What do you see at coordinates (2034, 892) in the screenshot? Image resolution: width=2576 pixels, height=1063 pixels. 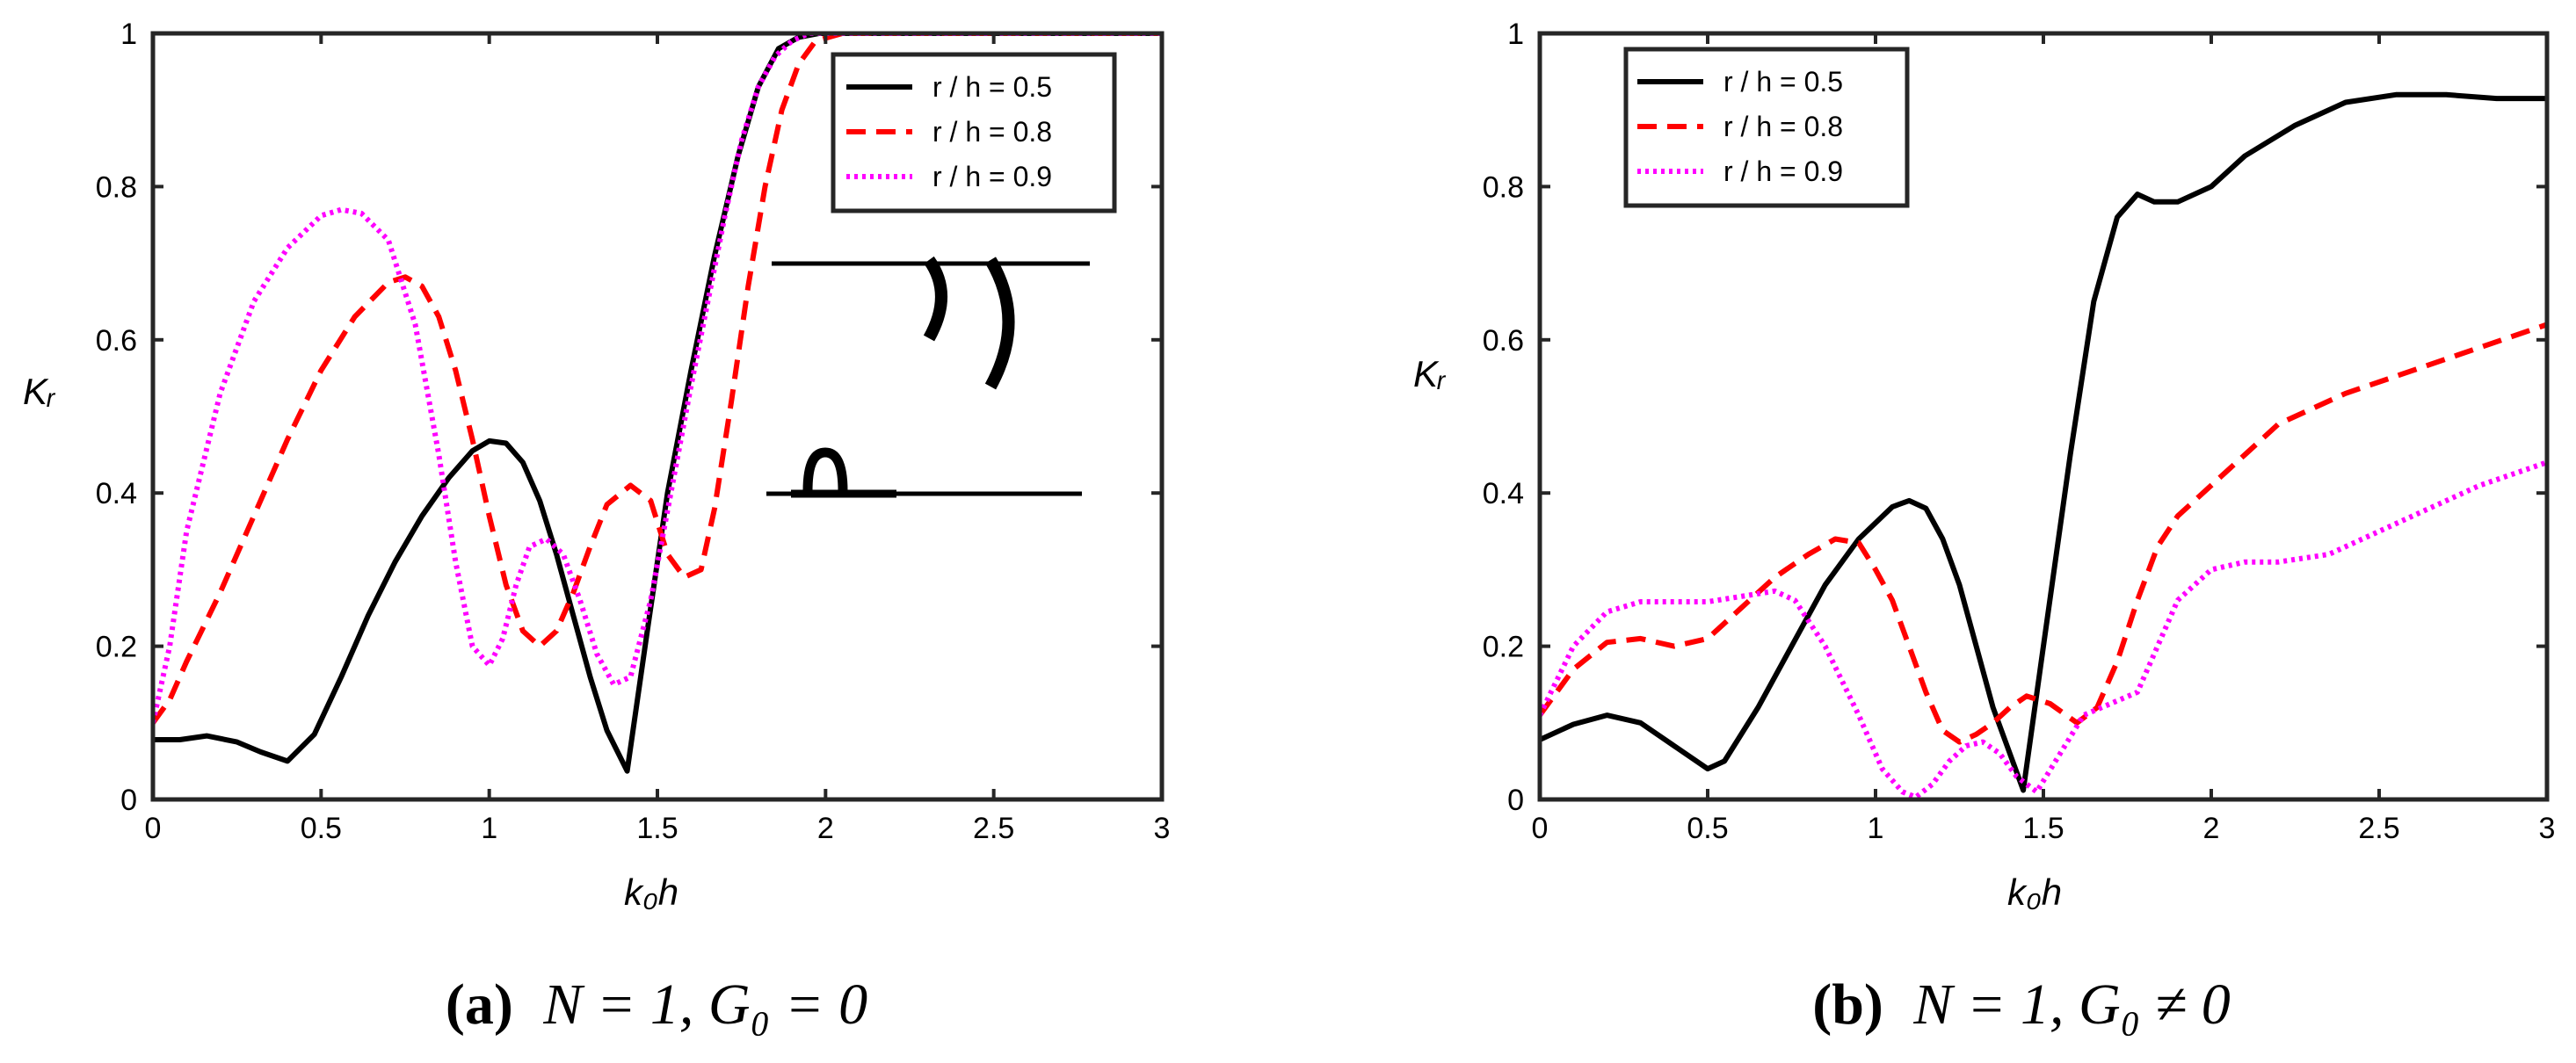 I see `panel-b-x-axis-label: k₀h` at bounding box center [2034, 892].